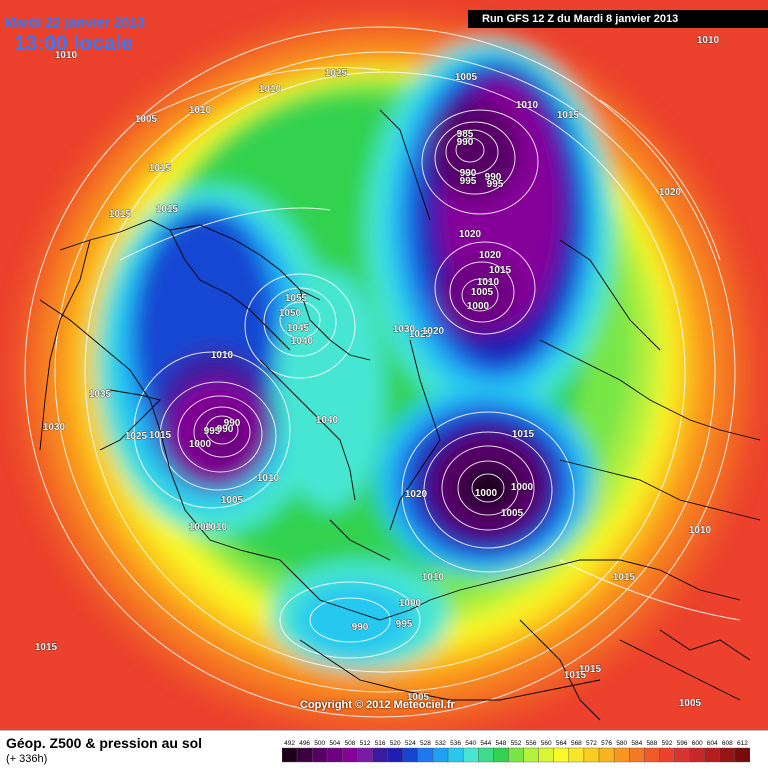 The width and height of the screenshot is (768, 769). What do you see at coordinates (561, 743) in the screenshot?
I see `legend-tick-label: 564` at bounding box center [561, 743].